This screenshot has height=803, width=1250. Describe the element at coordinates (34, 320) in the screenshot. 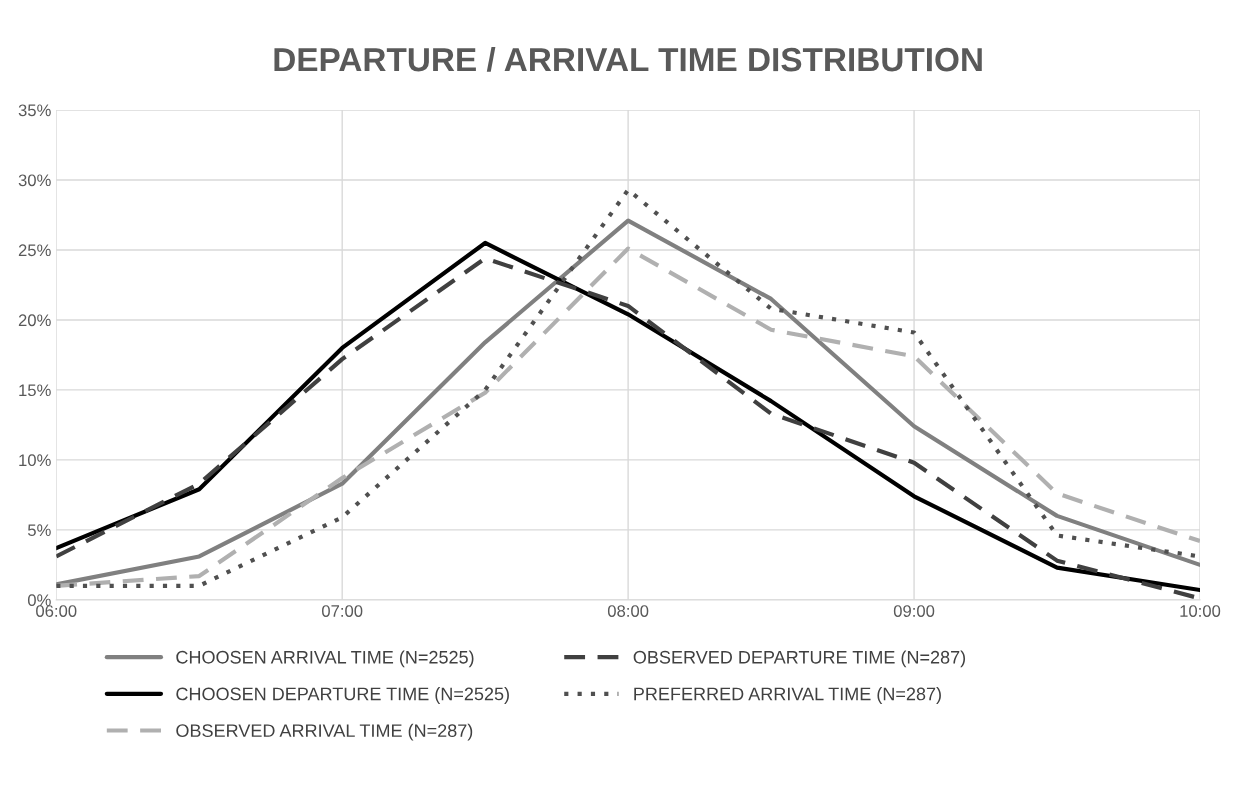

I see `y-tick-label: 20%` at that location.